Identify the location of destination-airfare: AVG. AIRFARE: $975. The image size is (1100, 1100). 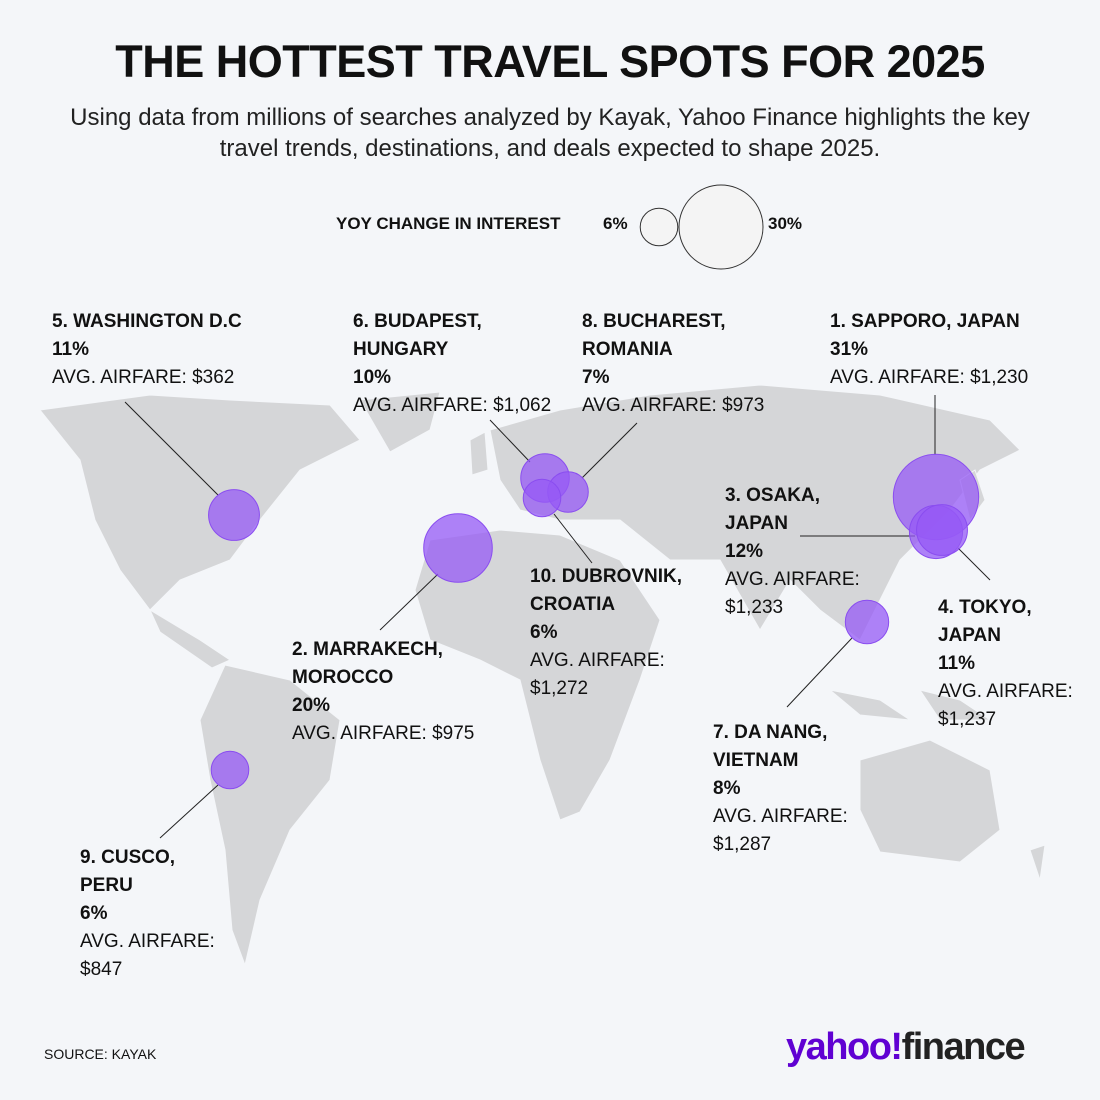
(383, 733).